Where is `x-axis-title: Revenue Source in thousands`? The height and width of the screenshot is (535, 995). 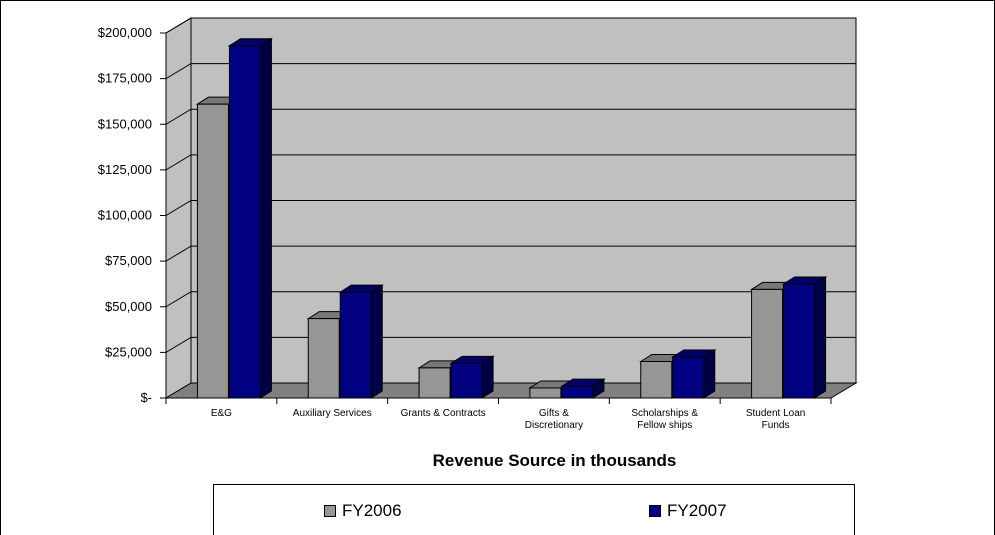
x-axis-title: Revenue Source in thousands is located at coordinates (554, 460).